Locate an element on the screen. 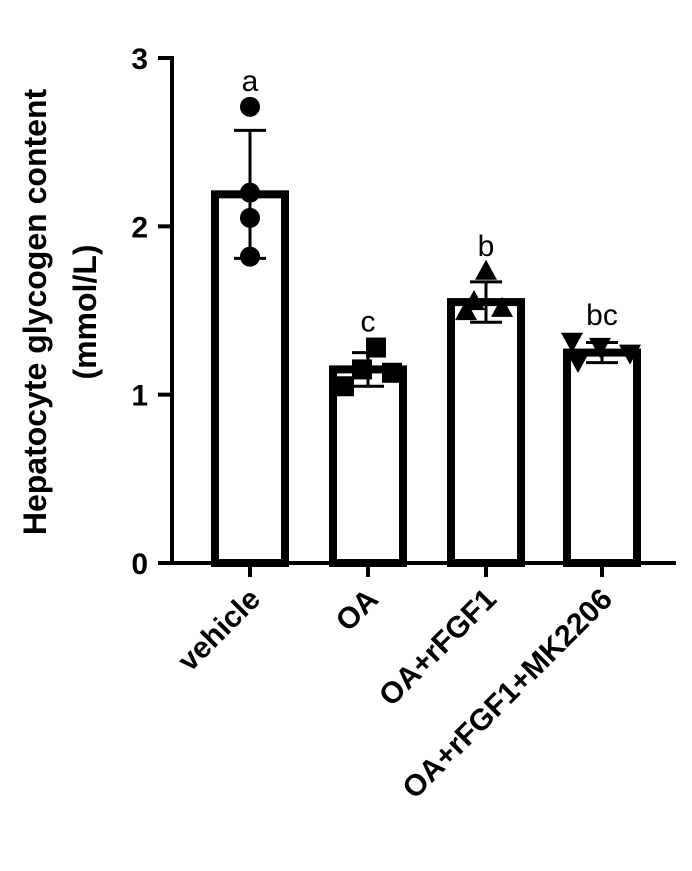 This screenshot has width=692, height=871. y-axis-title-line2: (mmol/L) is located at coordinates (85, 311).